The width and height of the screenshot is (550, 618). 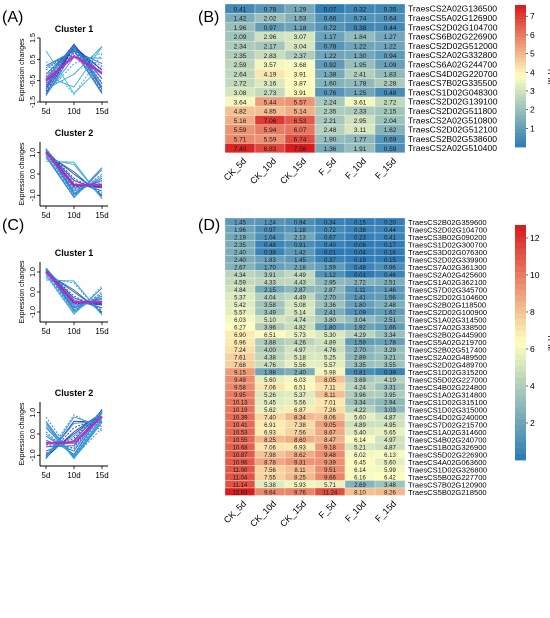 I want to click on cell-value: 8.62, so click(x=300, y=456).